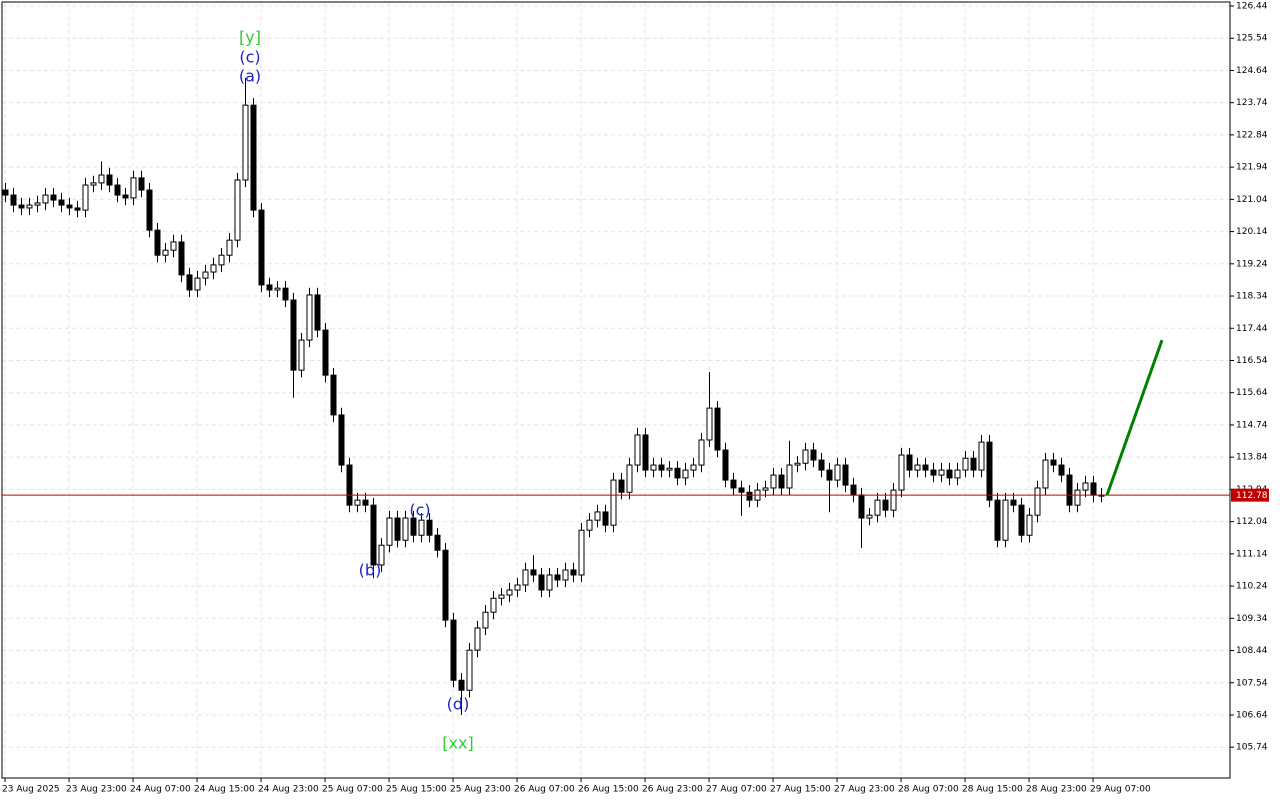  I want to click on y-tick-label: 106.64, so click(1252, 715).